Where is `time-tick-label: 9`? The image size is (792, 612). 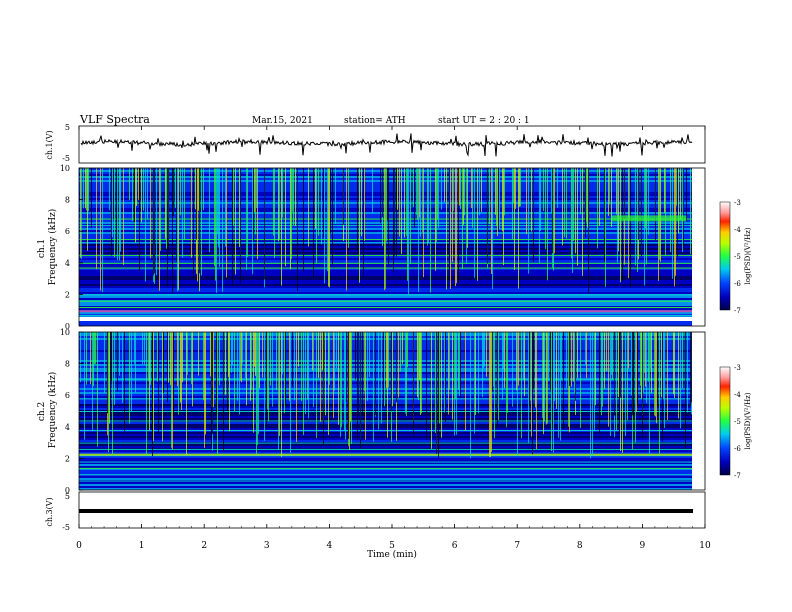 time-tick-label: 9 is located at coordinates (643, 546).